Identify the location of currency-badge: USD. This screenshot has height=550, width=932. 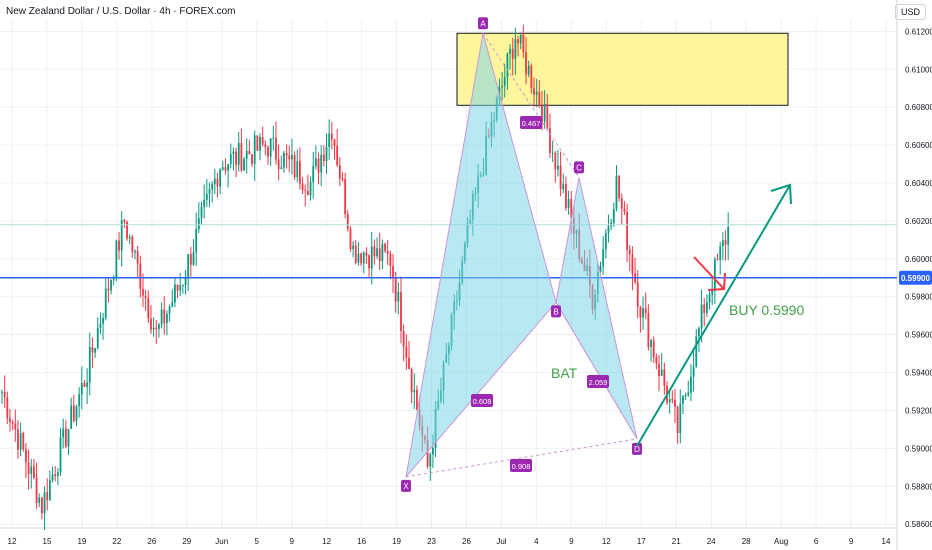
(910, 12).